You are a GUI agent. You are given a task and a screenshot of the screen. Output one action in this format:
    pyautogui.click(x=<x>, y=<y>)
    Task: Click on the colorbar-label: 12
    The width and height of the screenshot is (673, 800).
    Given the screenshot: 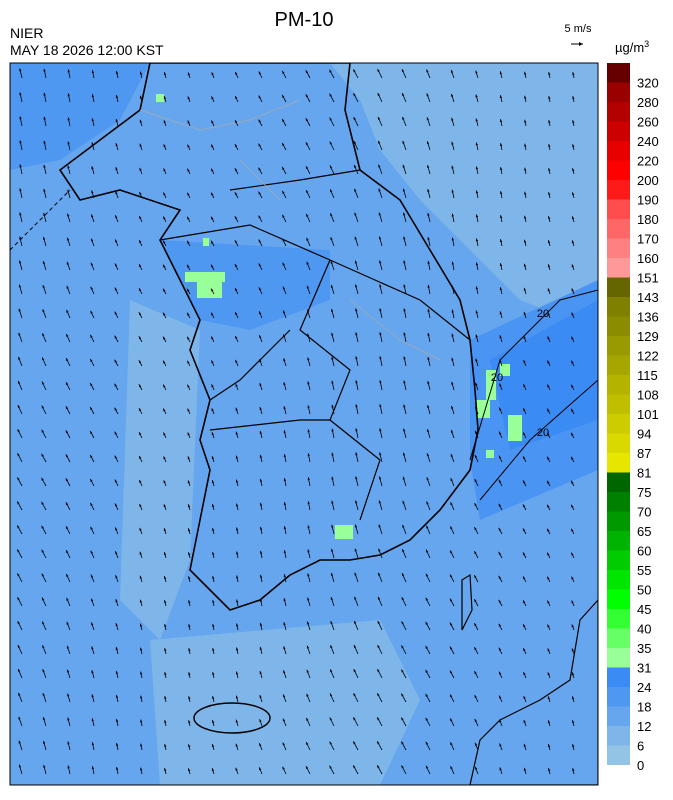 What is the action you would take?
    pyautogui.click(x=644, y=726)
    